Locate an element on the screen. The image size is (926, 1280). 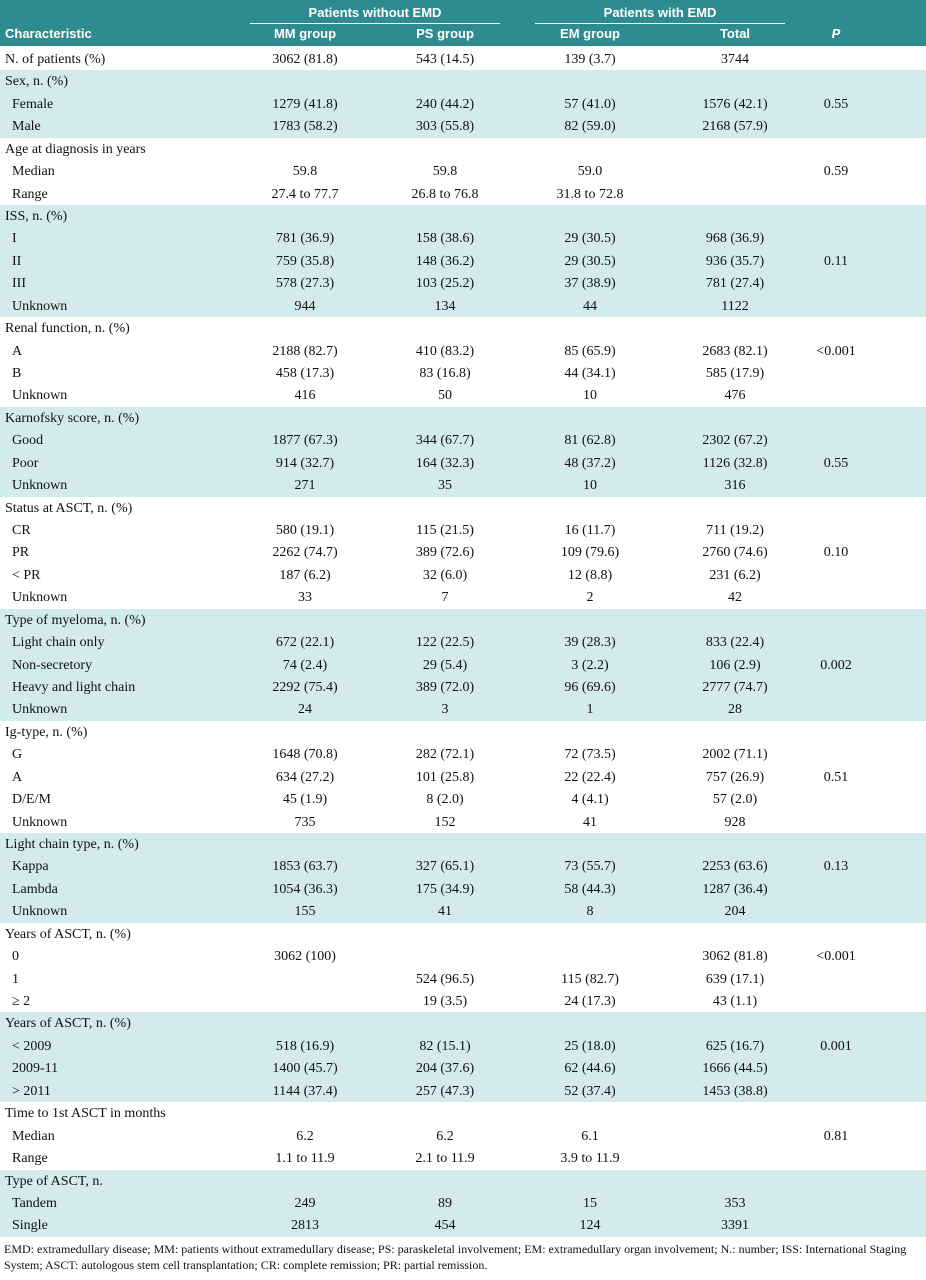
span-header: Patients without EMD is located at coordinates (375, 12).